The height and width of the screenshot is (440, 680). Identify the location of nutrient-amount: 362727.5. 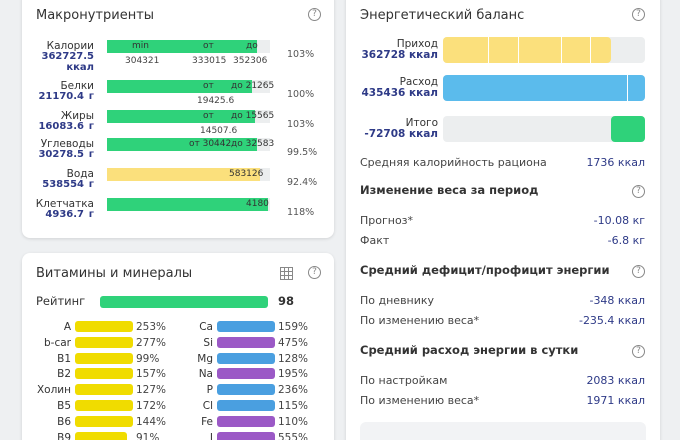
(67, 56).